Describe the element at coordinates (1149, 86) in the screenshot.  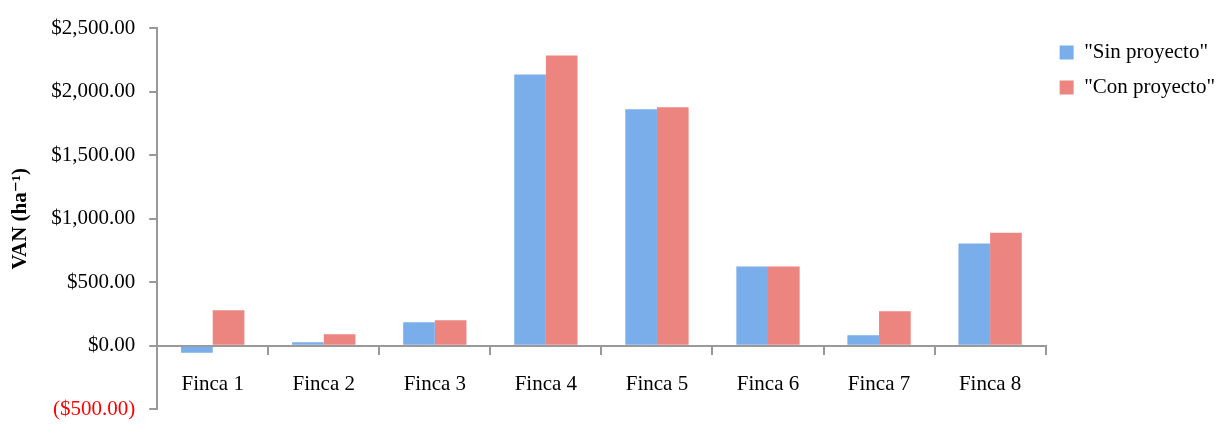
I see `legend-label: "Con proyecto"` at that location.